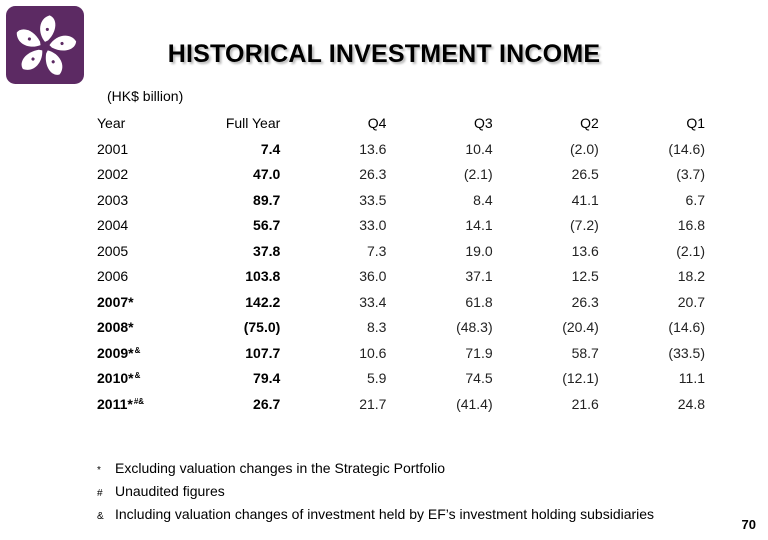 The height and width of the screenshot is (540, 768). Describe the element at coordinates (690, 250) in the screenshot. I see `cell-q1: (2.1)` at that location.